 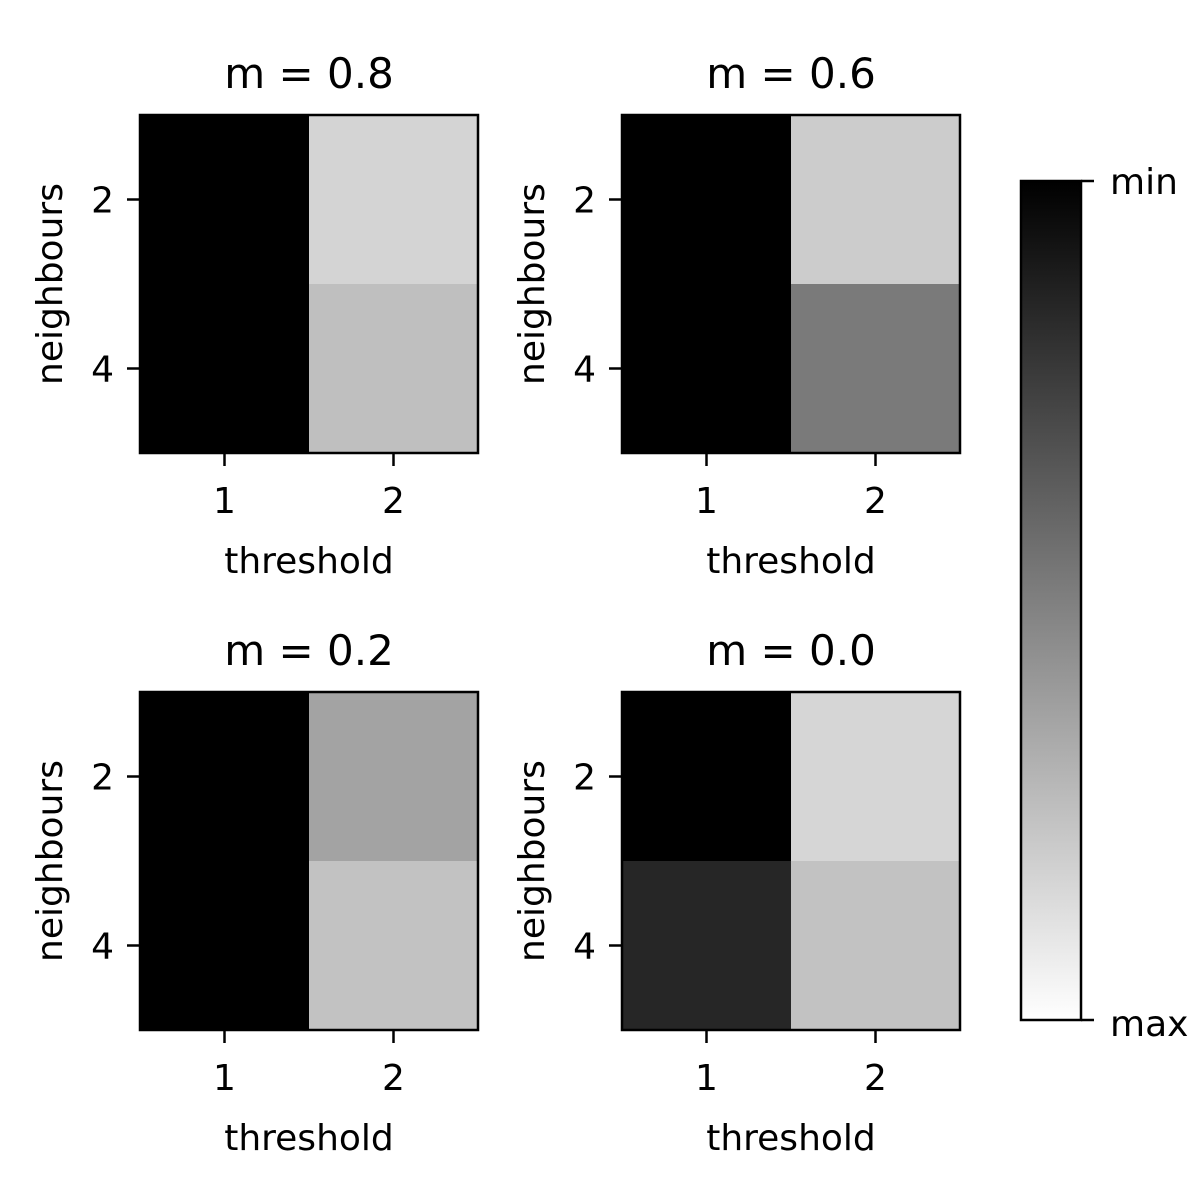 I want to click on panel-title: m = 0.6, so click(x=791, y=73).